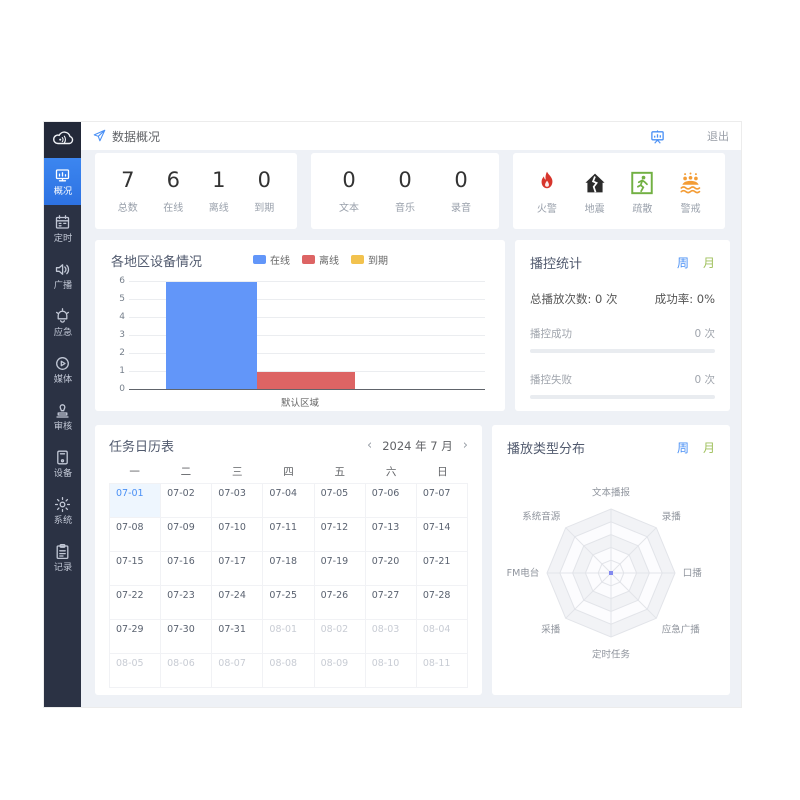  What do you see at coordinates (391, 501) in the screenshot?
I see `calendar-day-07-06: 07-06` at bounding box center [391, 501].